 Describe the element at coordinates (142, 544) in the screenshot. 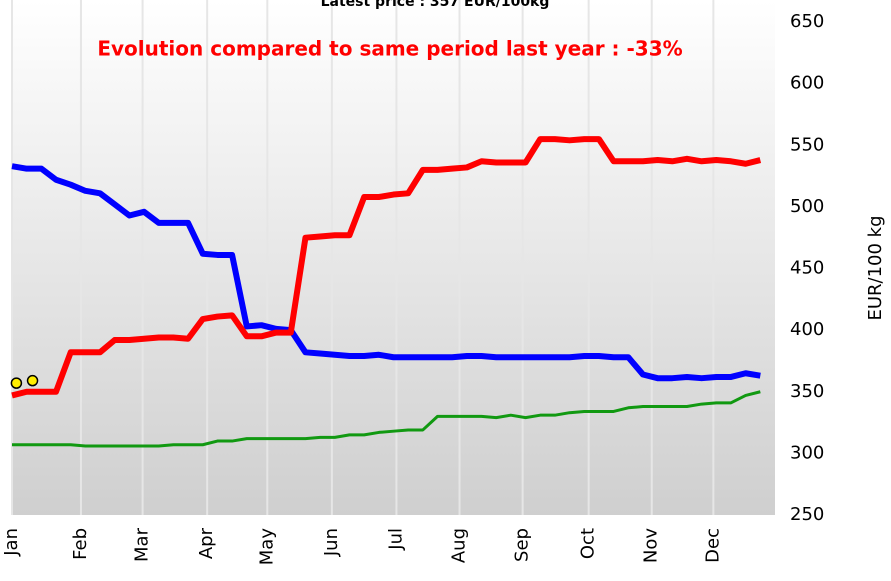

I see `x-tick-label: Mar` at that location.